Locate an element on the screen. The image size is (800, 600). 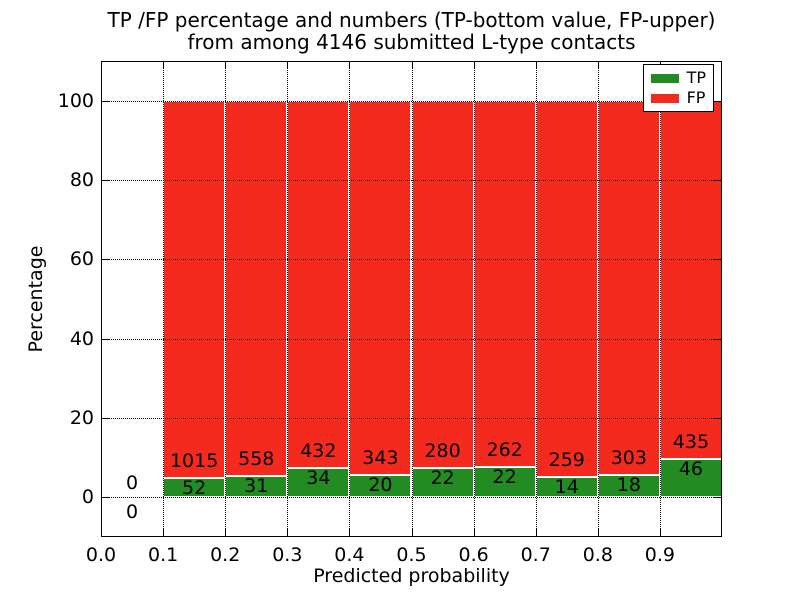
tp-count-label: 20 is located at coordinates (380, 485).